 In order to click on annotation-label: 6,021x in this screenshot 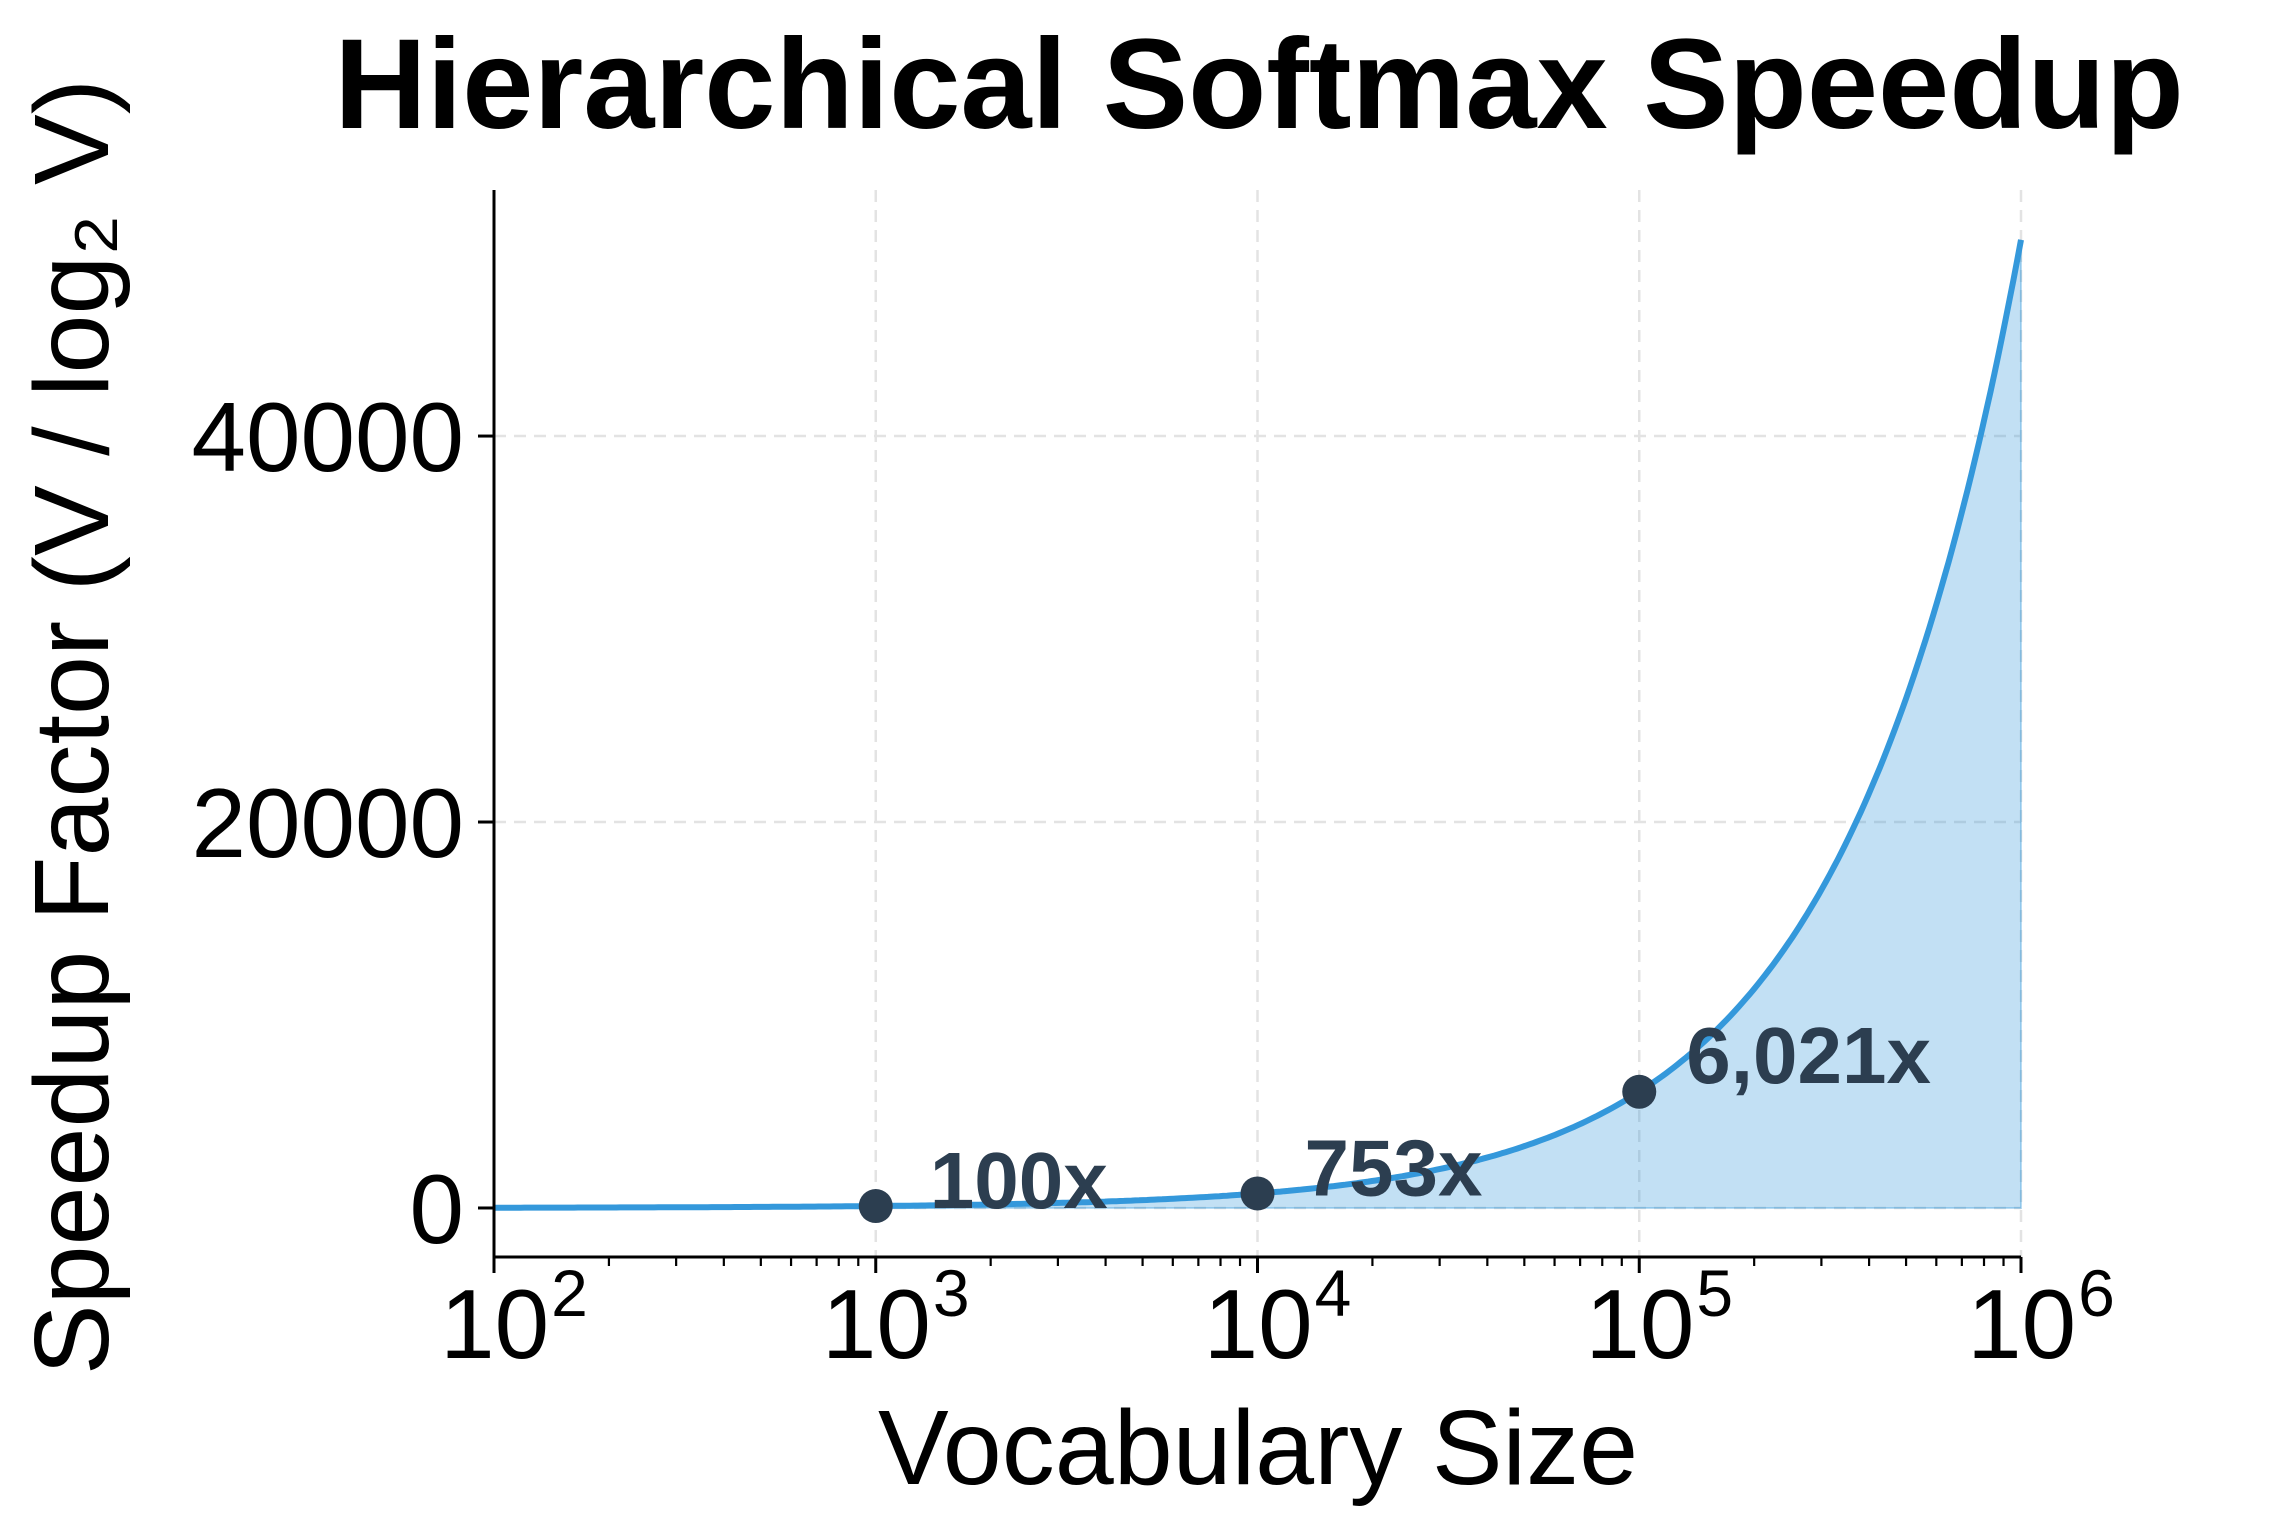, I will do `click(1808, 1055)`.